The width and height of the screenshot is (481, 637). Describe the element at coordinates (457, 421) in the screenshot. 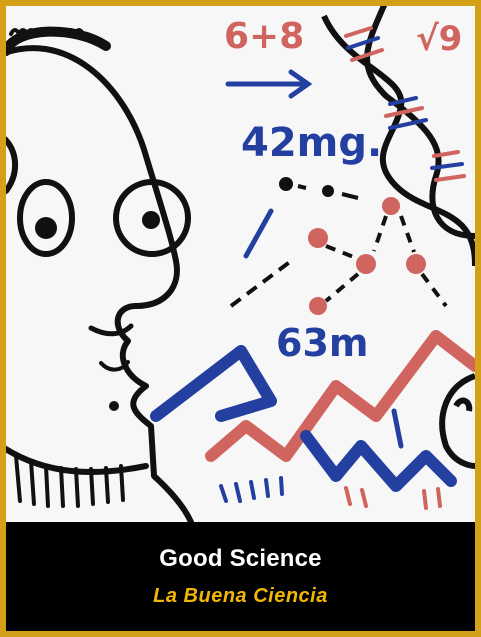

I see `small-figure-doodle` at that location.